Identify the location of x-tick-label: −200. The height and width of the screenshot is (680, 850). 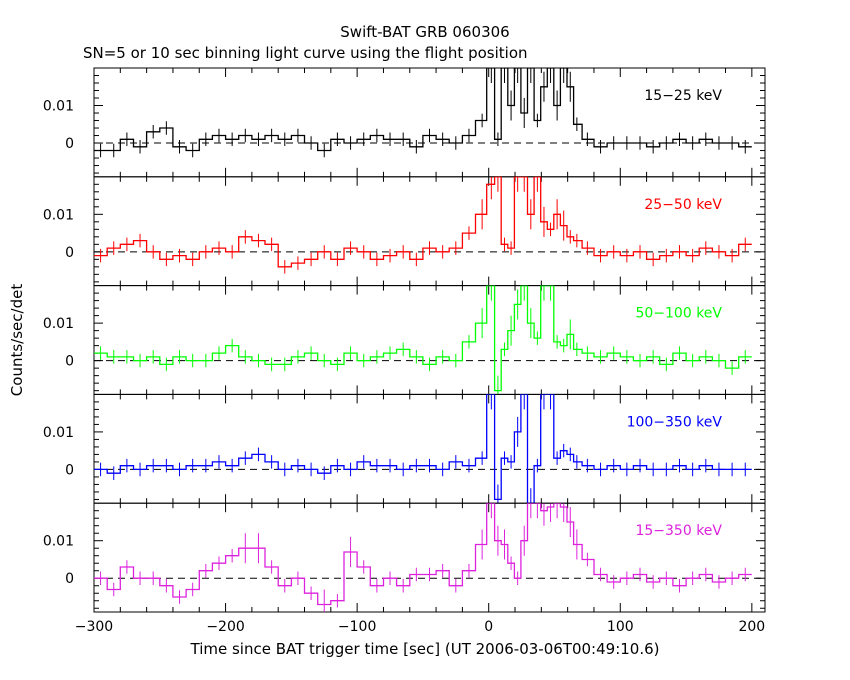
(225, 627).